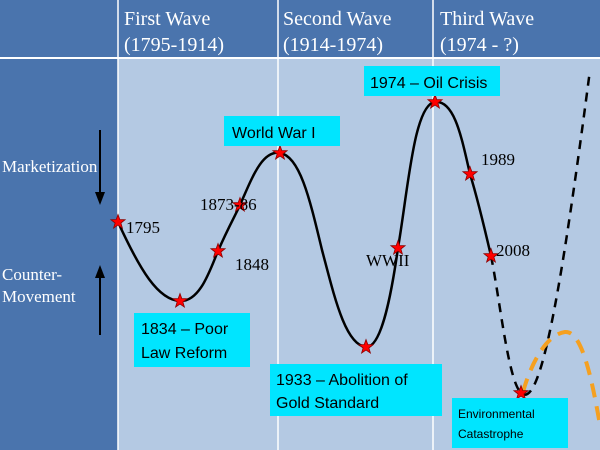 Image resolution: width=600 pixels, height=450 pixels. What do you see at coordinates (356, 390) in the screenshot?
I see `callout-box-gold-standard` at bounding box center [356, 390].